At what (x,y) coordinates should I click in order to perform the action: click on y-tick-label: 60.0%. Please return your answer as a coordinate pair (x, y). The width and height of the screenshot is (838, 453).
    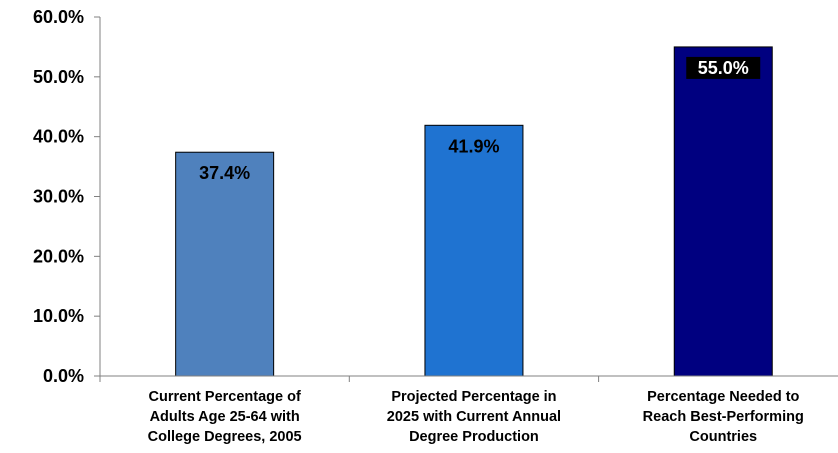
    Looking at the image, I should click on (58, 17).